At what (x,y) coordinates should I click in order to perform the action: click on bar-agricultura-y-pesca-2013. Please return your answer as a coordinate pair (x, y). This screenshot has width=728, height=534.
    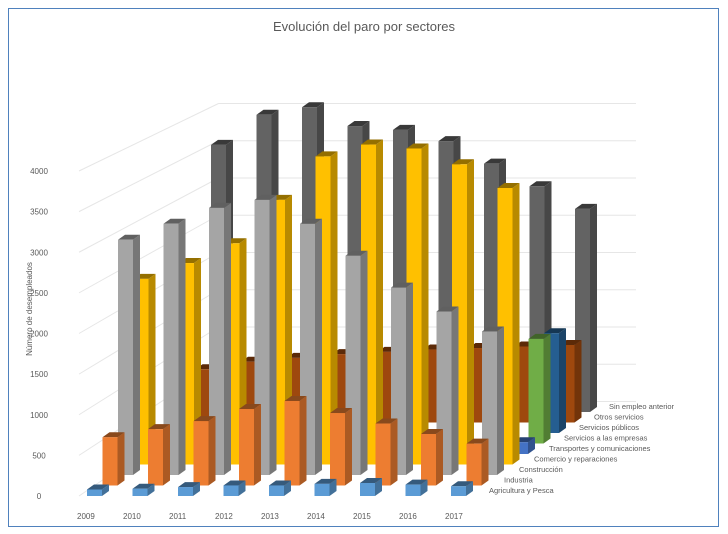
    Looking at the image, I should click on (280, 488).